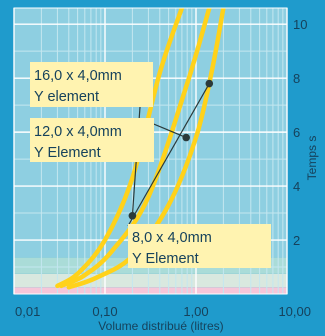 Image resolution: width=325 pixels, height=336 pixels. What do you see at coordinates (66, 97) in the screenshot?
I see `series-label-1-line-2: Y element` at bounding box center [66, 97].